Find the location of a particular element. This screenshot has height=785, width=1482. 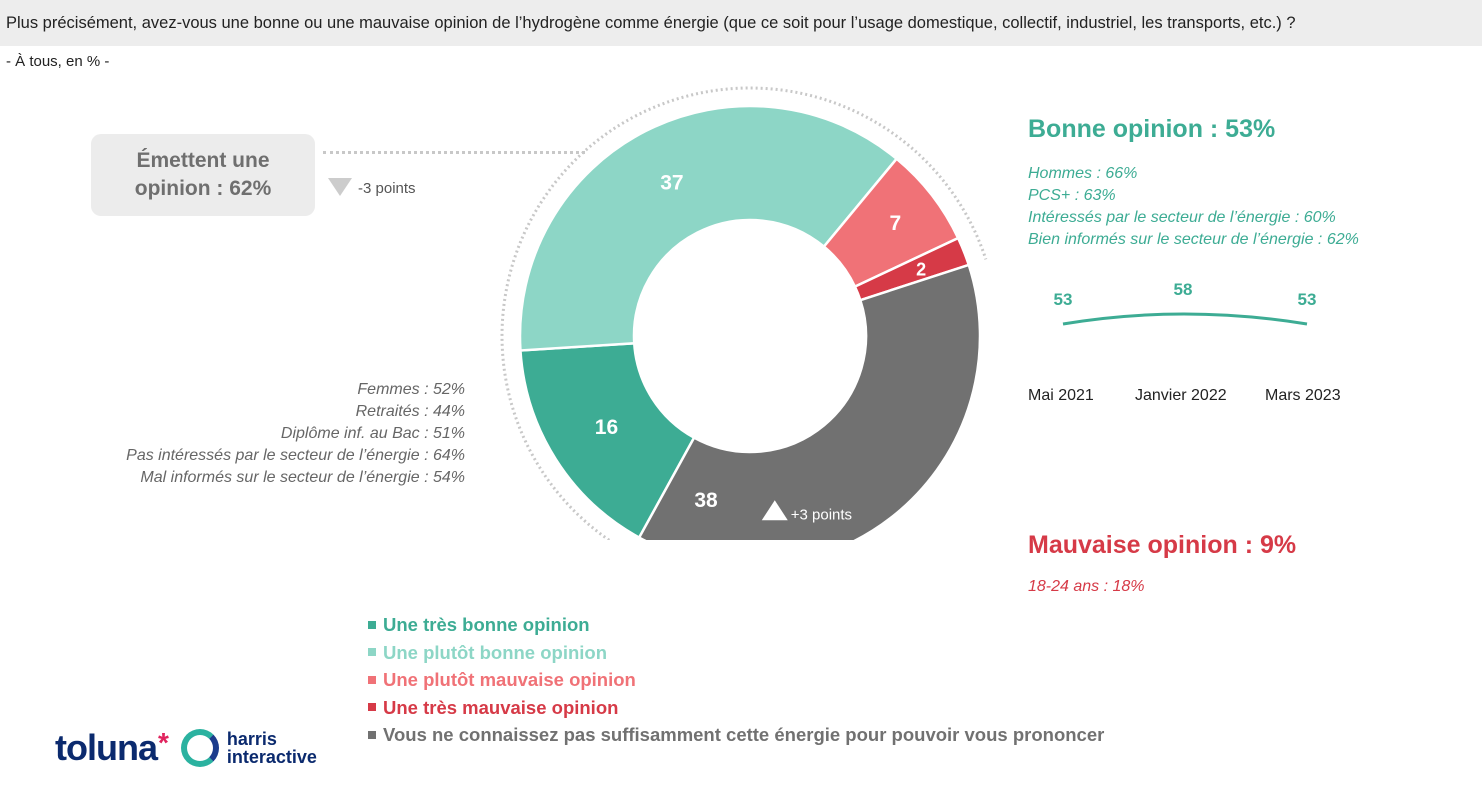

trend-chart: 53 58 53 is located at coordinates (1185, 303).